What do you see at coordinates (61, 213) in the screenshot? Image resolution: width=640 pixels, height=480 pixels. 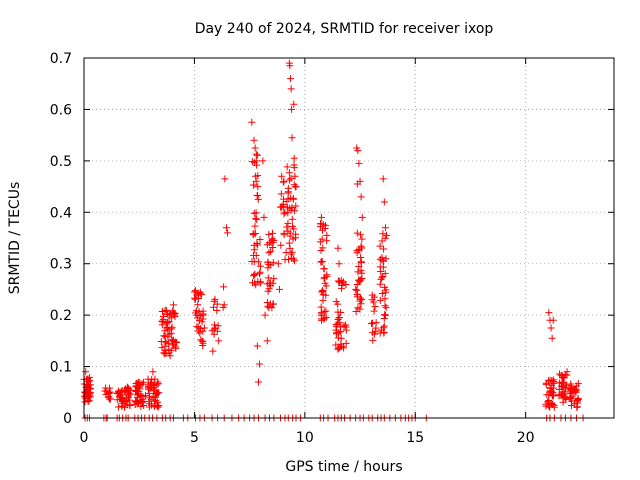 I see `y-tick-label: 0.4` at bounding box center [61, 213].